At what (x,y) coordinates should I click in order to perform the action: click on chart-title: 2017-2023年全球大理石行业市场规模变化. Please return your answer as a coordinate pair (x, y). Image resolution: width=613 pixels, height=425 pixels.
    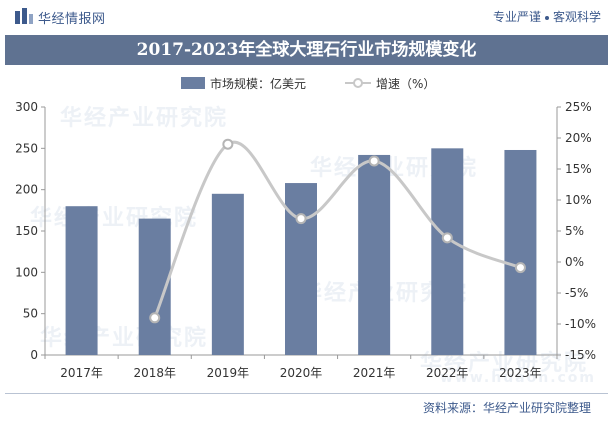
    Looking at the image, I should click on (306, 50).